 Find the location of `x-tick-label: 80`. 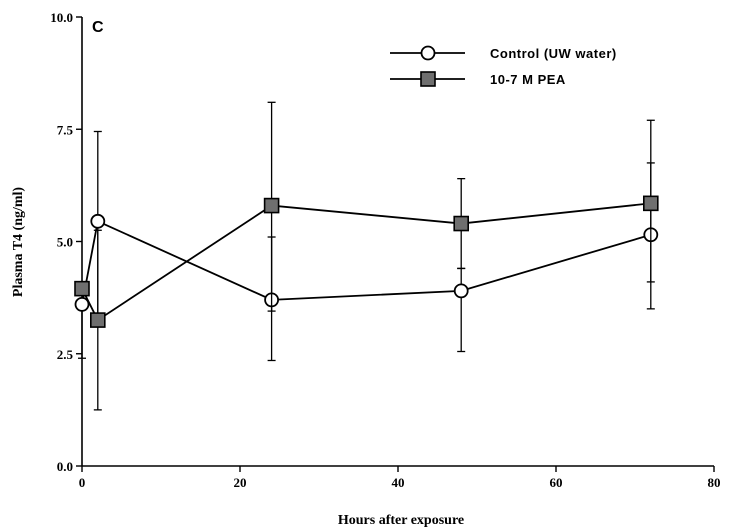

x-tick-label: 80 is located at coordinates (714, 482).